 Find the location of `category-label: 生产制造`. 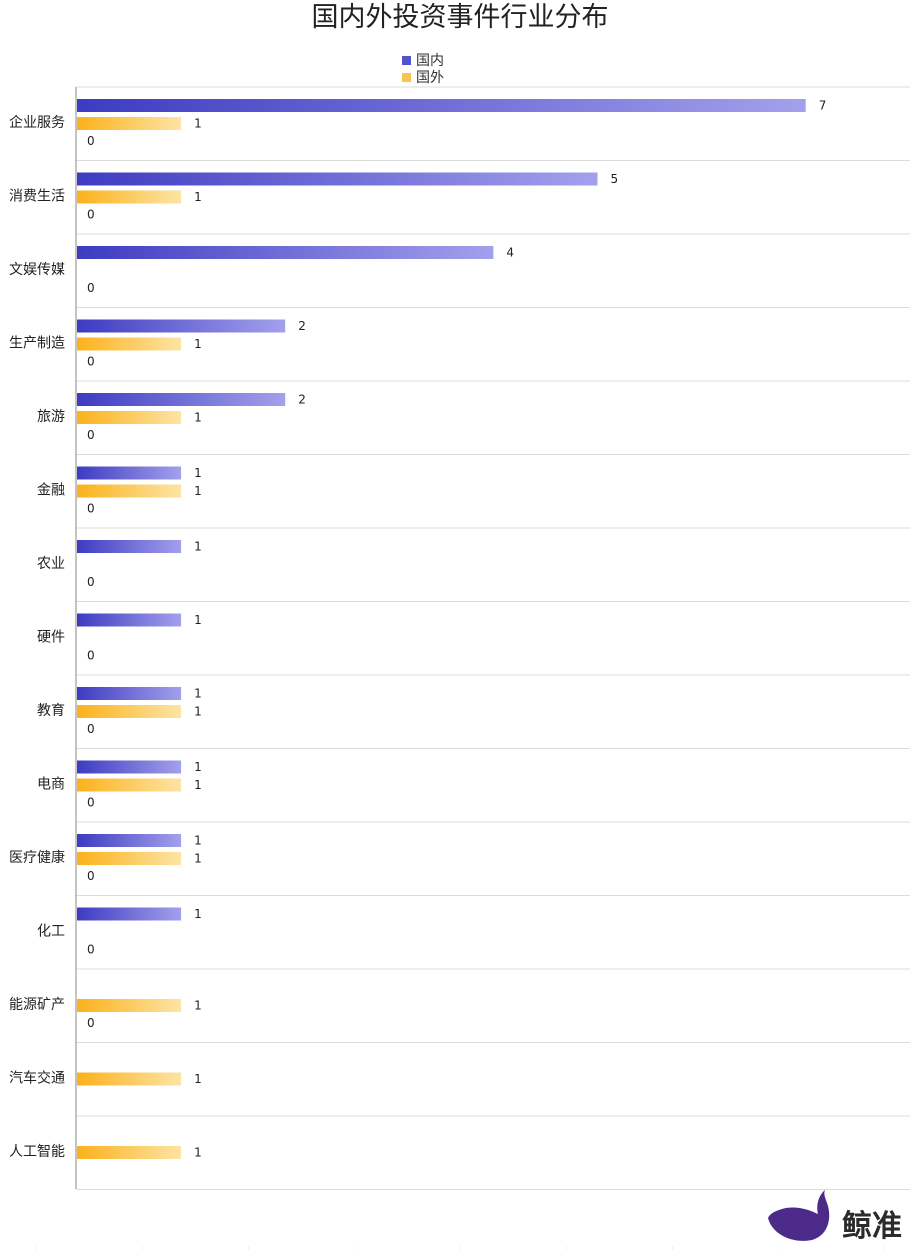

category-label: 生产制造 is located at coordinates (37, 344).